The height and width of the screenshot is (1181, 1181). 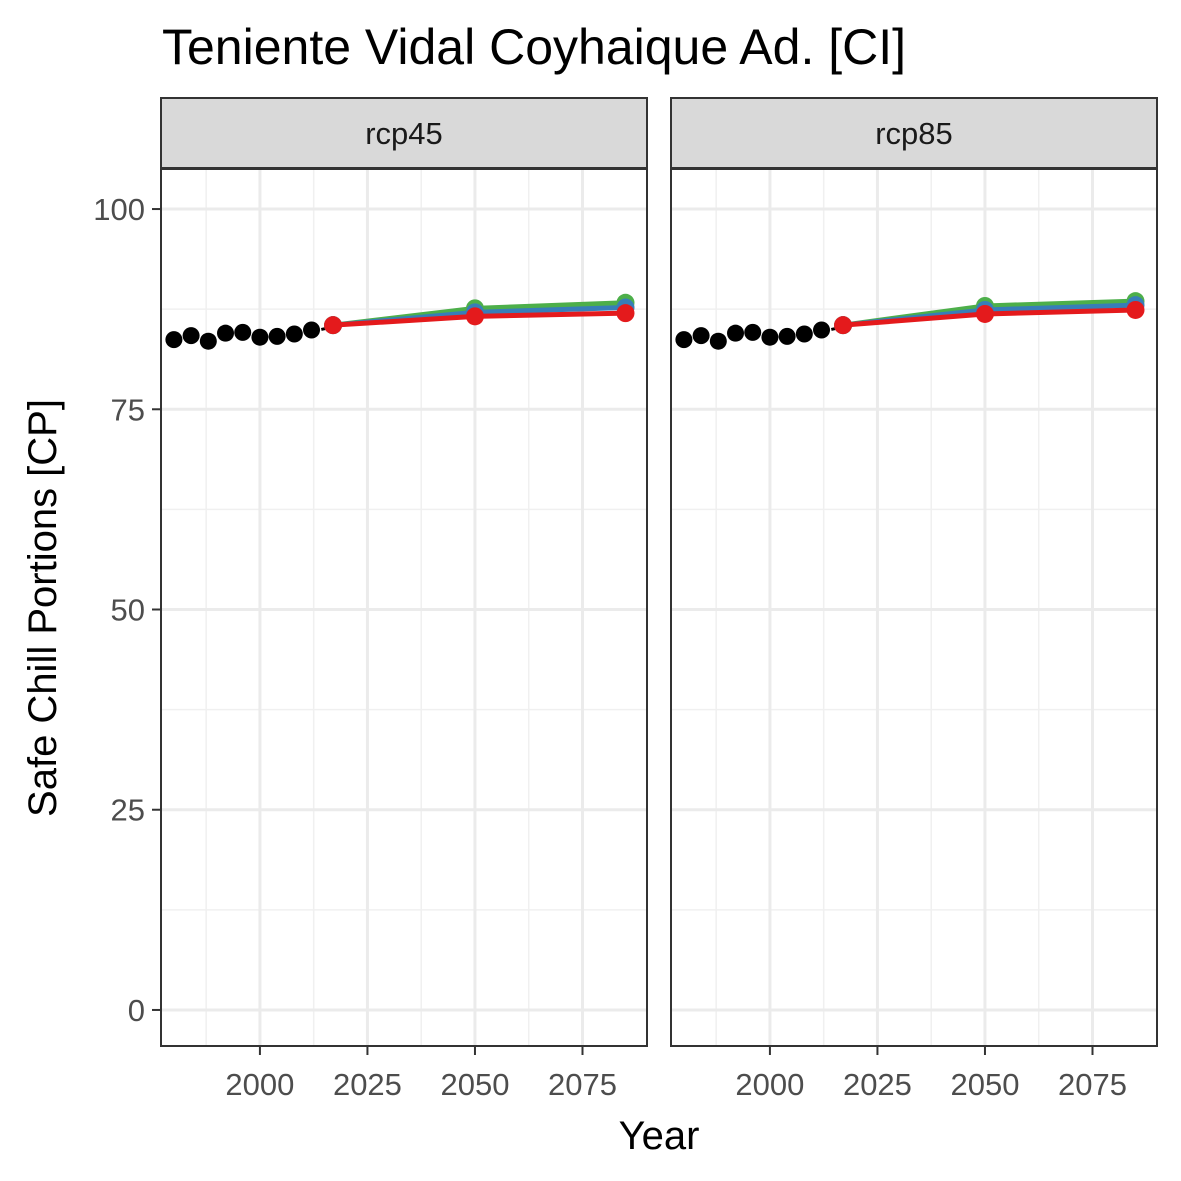 I want to click on facet-strip-label: rcp85, so click(x=914, y=133).